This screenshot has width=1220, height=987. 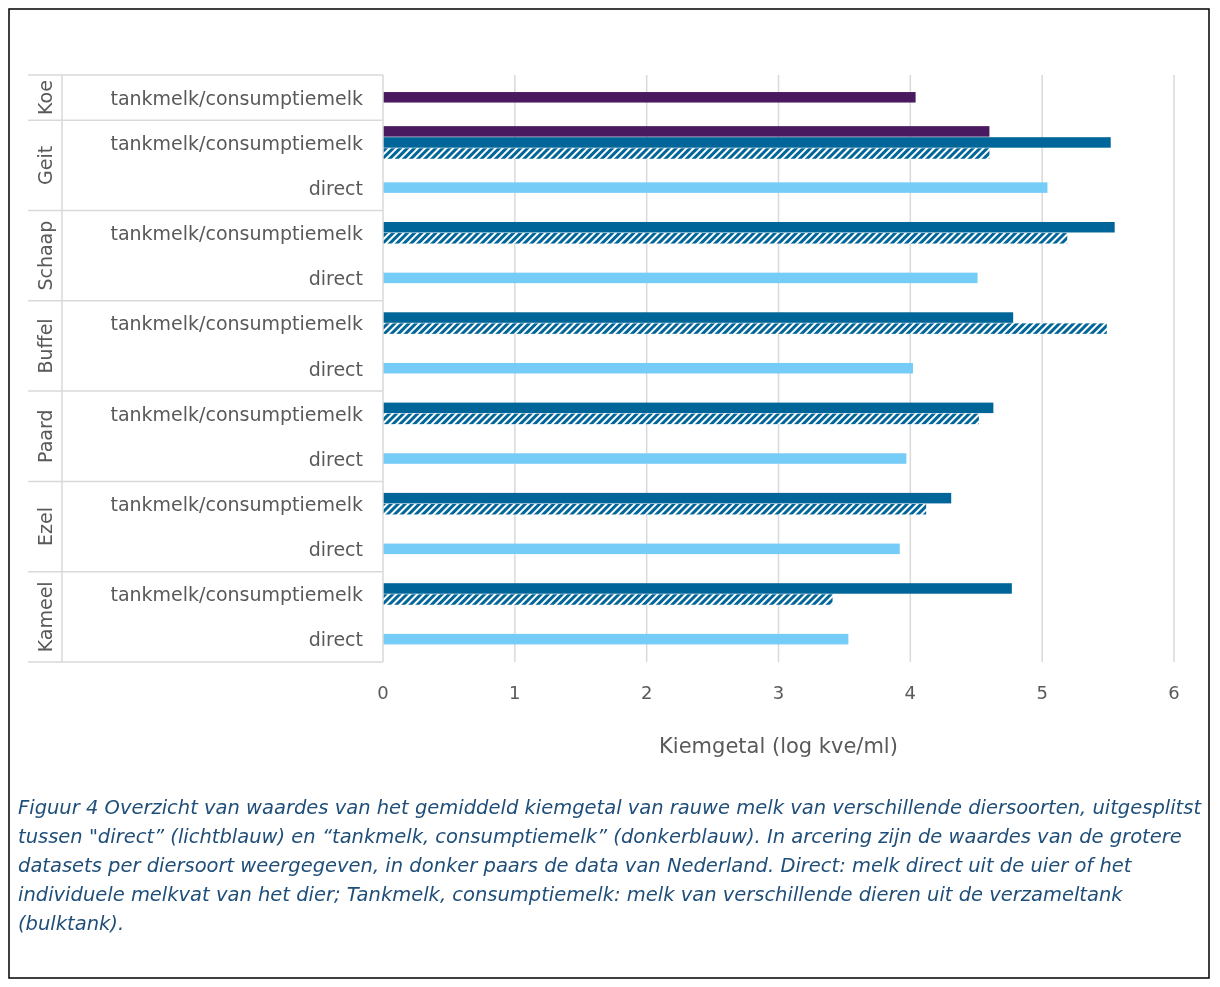 What do you see at coordinates (383, 692) in the screenshot?
I see `x-tick-label: 0` at bounding box center [383, 692].